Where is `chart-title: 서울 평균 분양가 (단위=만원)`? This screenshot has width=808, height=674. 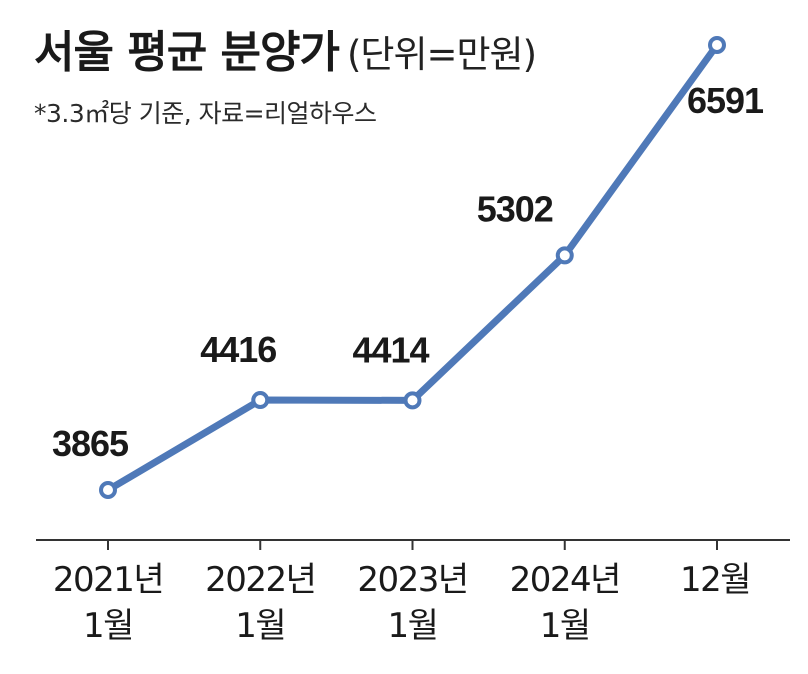 chart-title: 서울 평균 분양가 (단위=만원) is located at coordinates (285, 48).